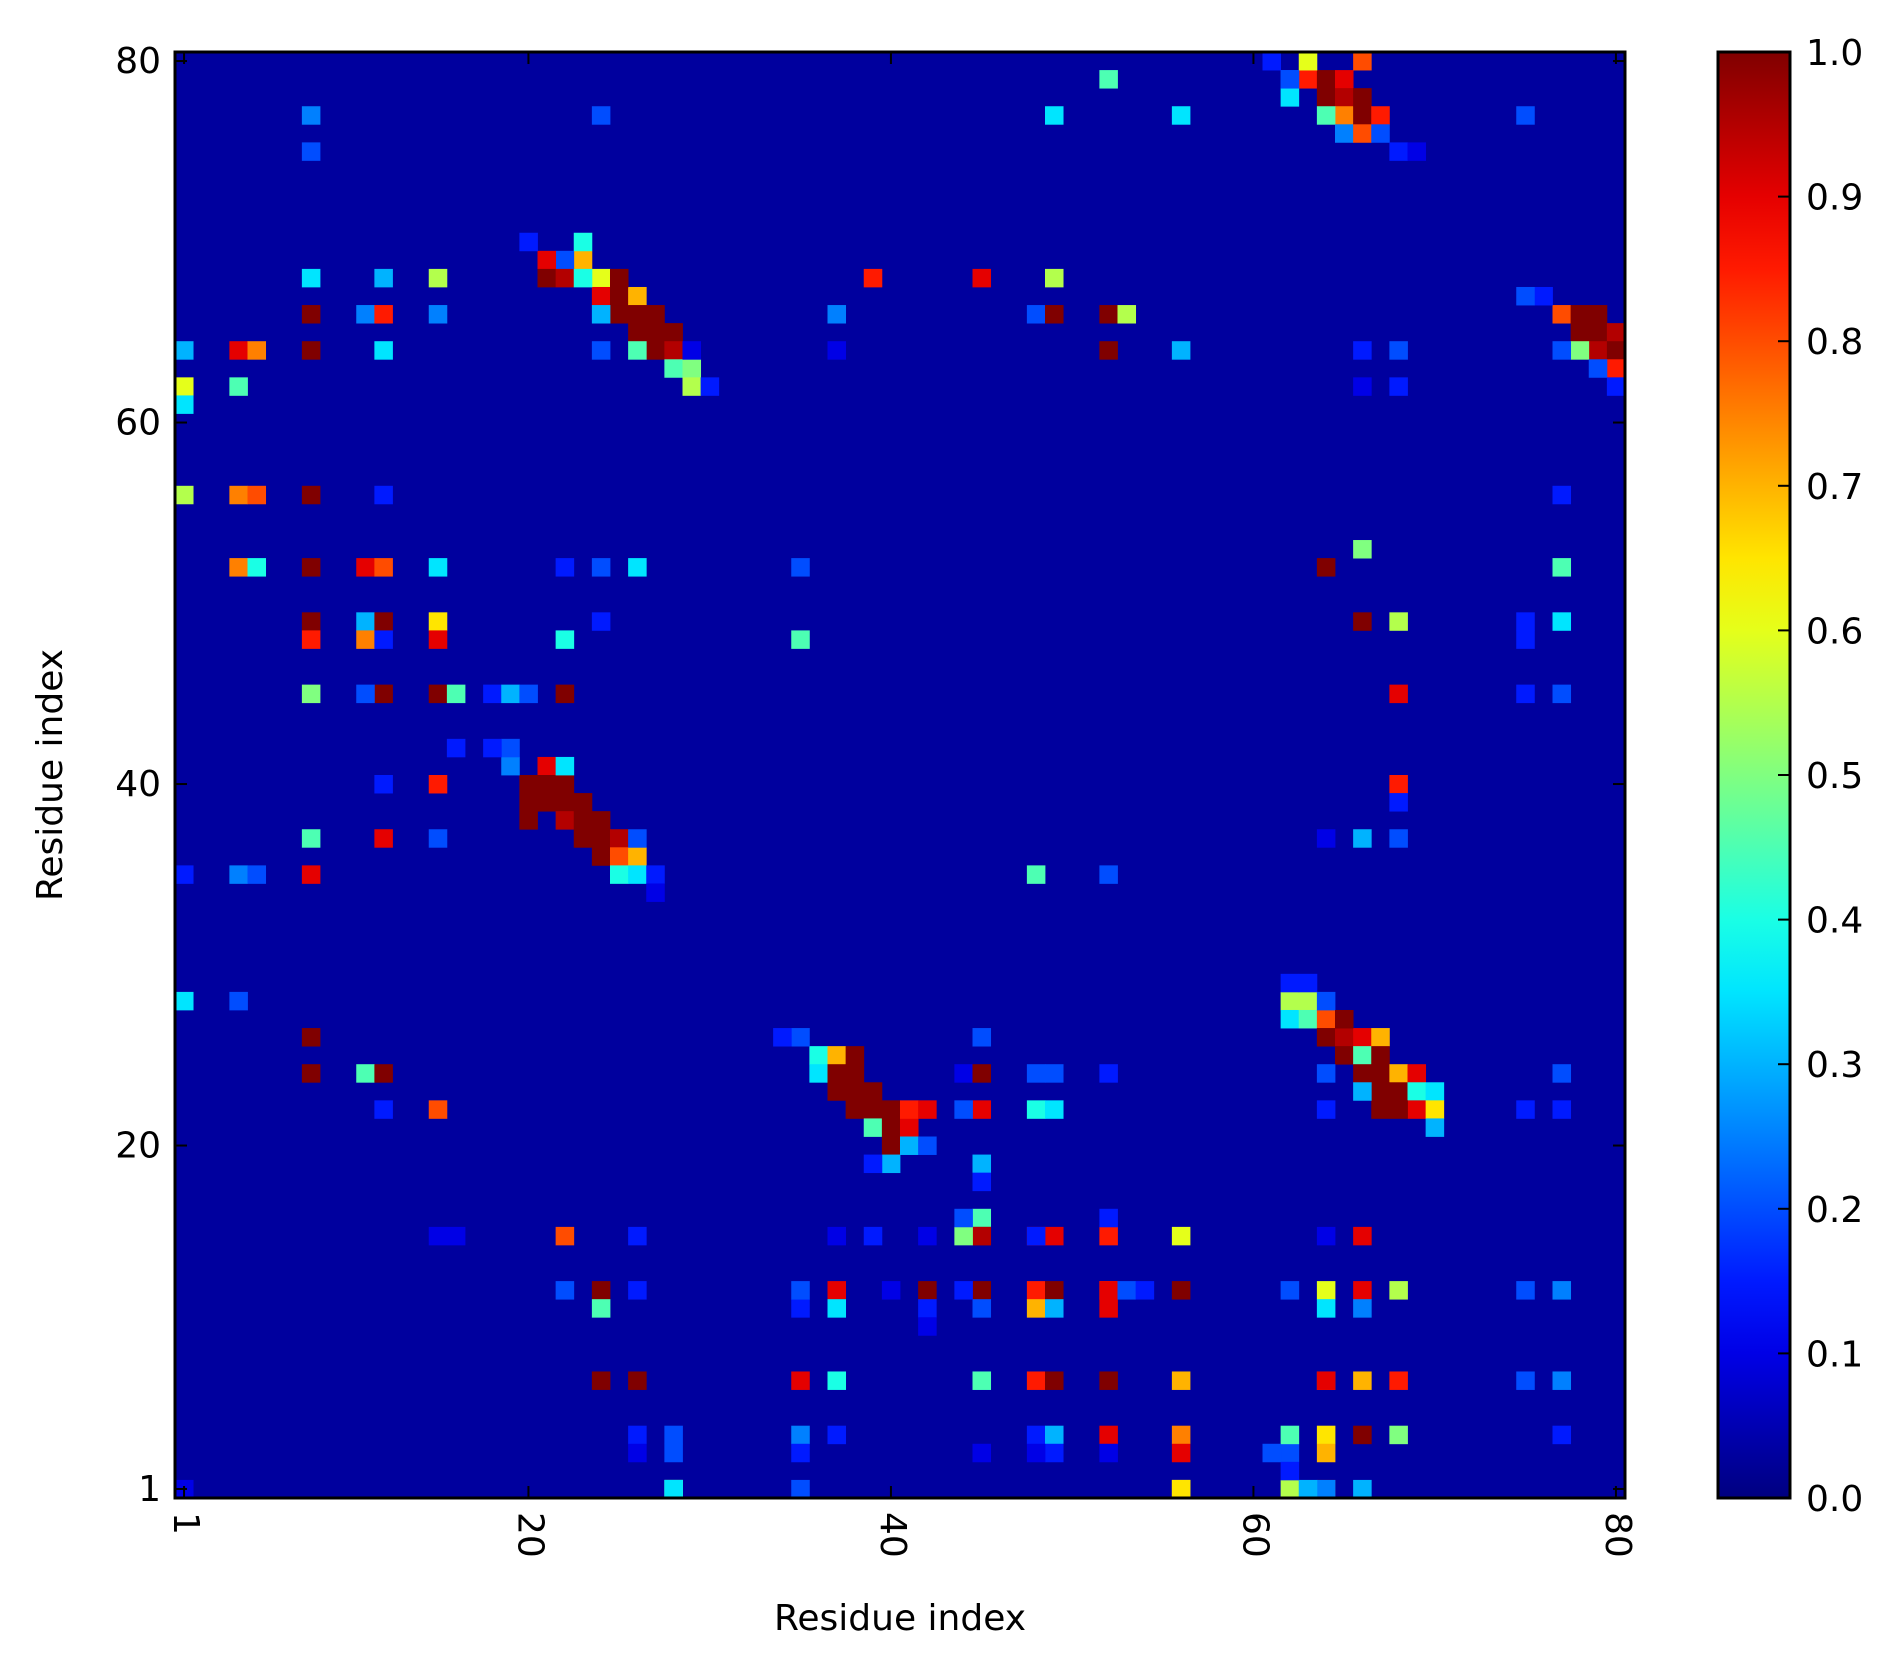 This screenshot has width=1903, height=1665. Describe the element at coordinates (1834, 631) in the screenshot. I see `colorbar-tick-label: 0.6` at that location.